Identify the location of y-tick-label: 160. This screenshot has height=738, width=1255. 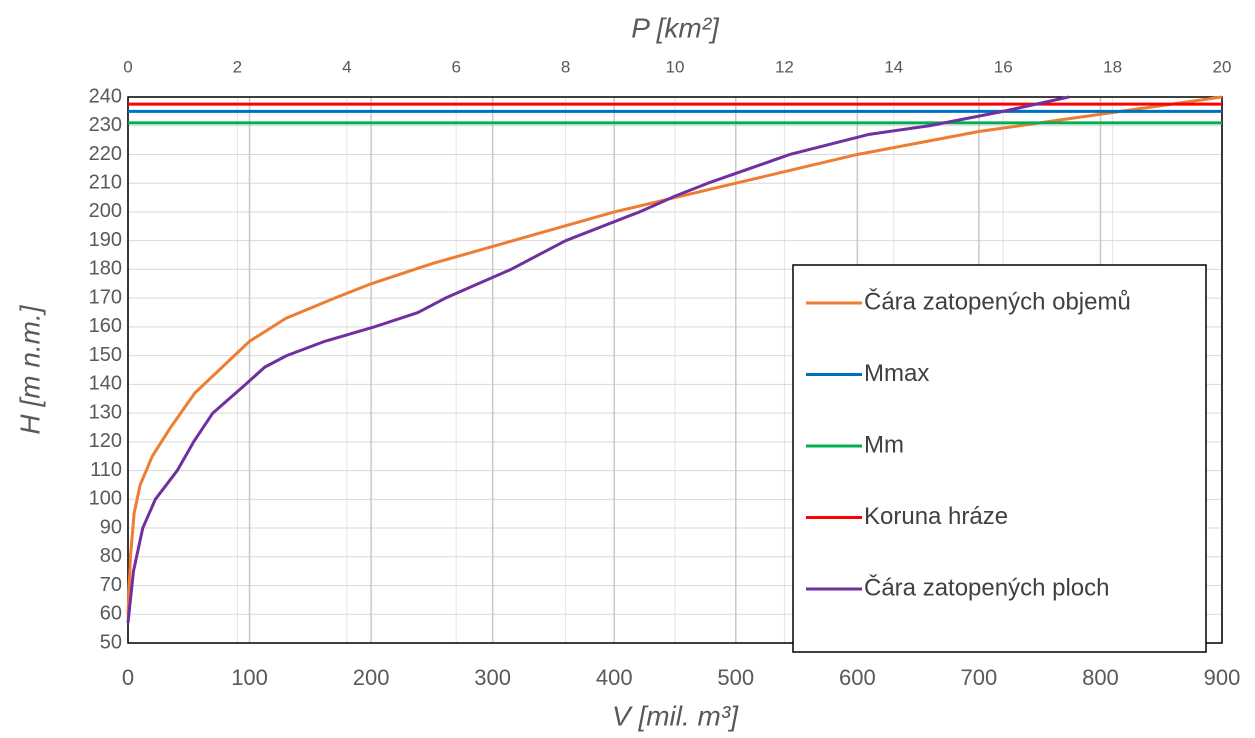
(105, 326).